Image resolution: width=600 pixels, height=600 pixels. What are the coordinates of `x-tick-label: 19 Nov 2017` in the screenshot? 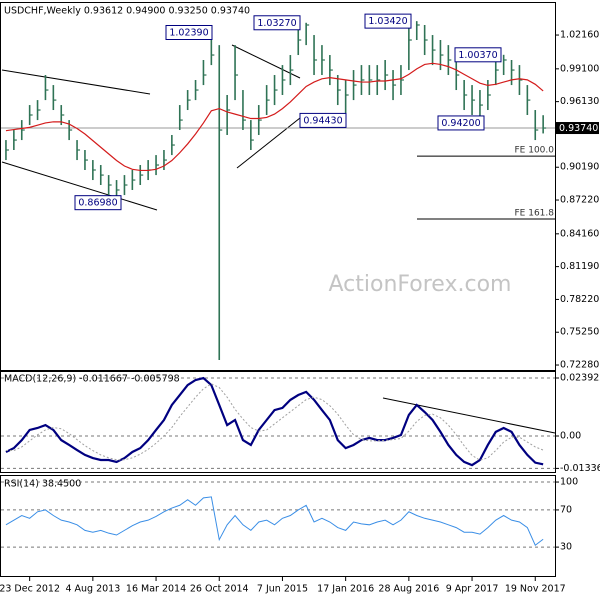 It's located at (535, 589).